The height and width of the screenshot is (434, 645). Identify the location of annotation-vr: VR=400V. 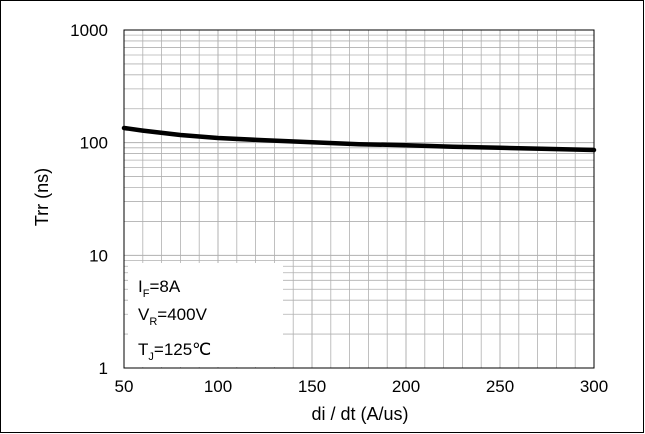
(173, 316).